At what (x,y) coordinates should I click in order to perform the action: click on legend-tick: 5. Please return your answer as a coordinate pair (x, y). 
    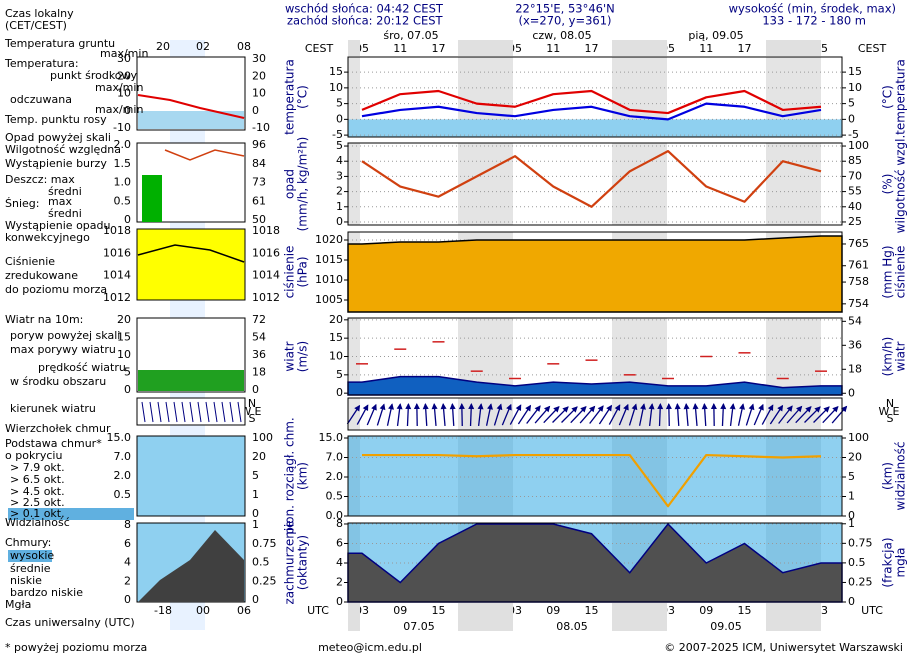
    Looking at the image, I should click on (127, 372).